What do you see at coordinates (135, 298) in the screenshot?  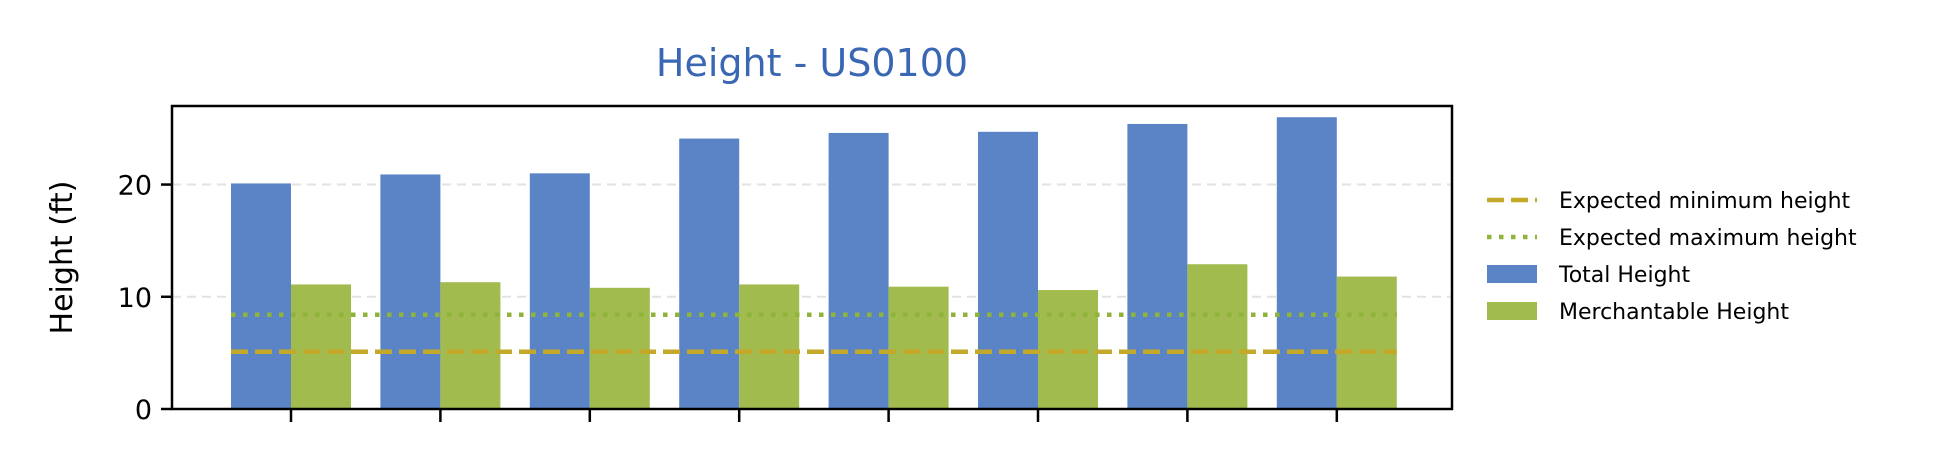 I see `y-tick-label: 10` at bounding box center [135, 298].